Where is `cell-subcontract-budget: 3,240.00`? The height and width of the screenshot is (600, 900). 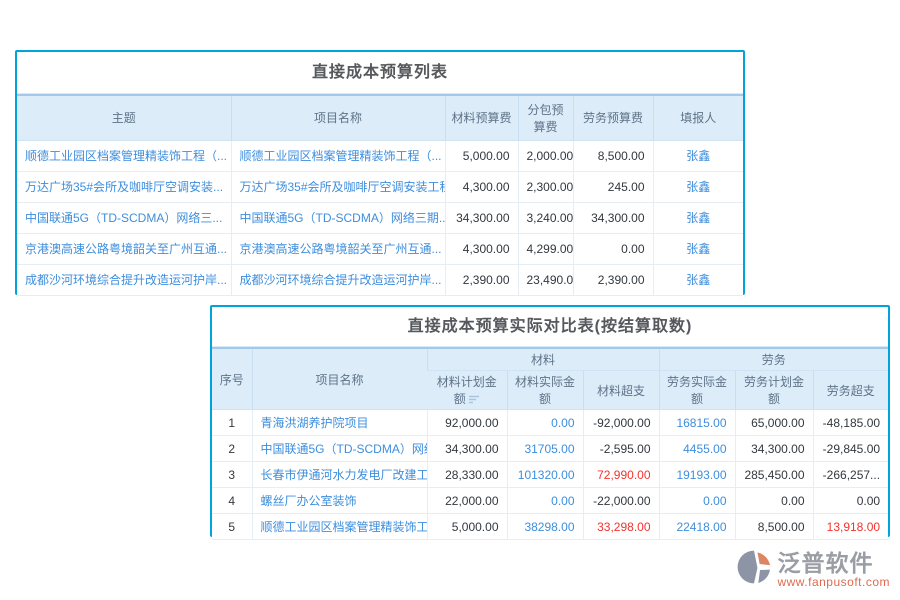
cell-subcontract-budget: 3,240.00 is located at coordinates (545, 218).